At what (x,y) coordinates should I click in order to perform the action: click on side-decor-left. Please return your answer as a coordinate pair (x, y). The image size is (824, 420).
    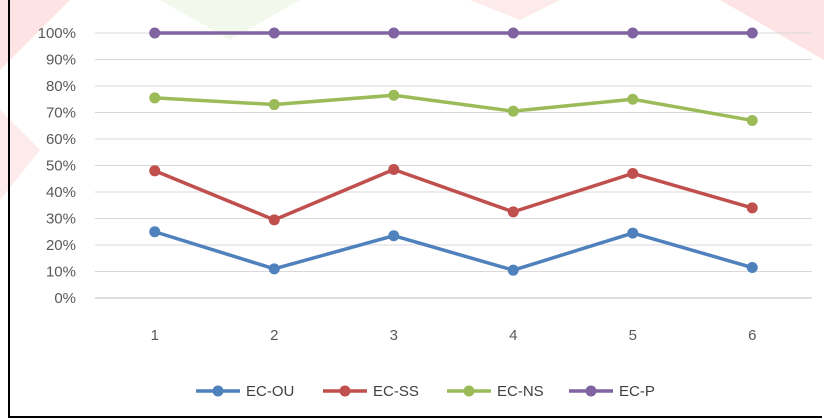
    Looking at the image, I should click on (20, 155).